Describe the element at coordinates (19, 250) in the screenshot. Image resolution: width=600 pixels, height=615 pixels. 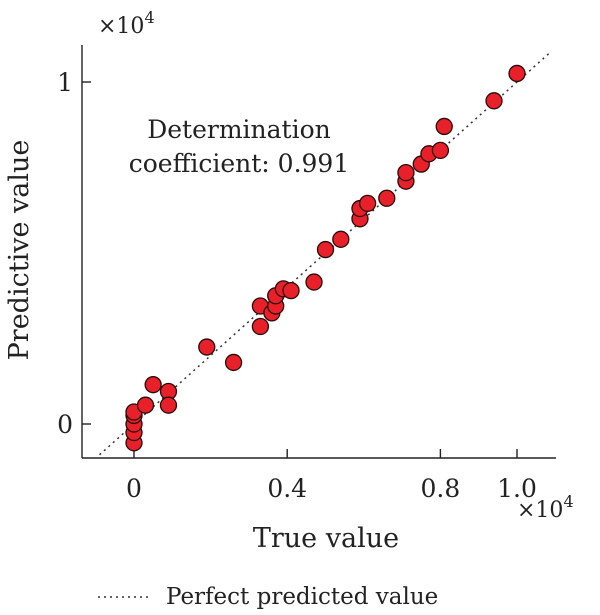
I see `y-axis-label: Predictive value` at that location.